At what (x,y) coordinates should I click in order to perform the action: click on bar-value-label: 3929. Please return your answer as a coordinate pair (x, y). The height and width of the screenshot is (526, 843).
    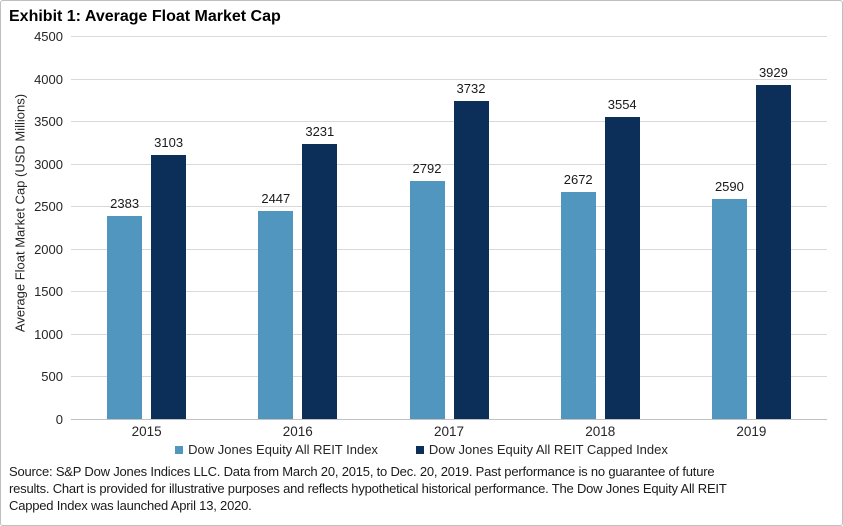
    Looking at the image, I should click on (773, 72).